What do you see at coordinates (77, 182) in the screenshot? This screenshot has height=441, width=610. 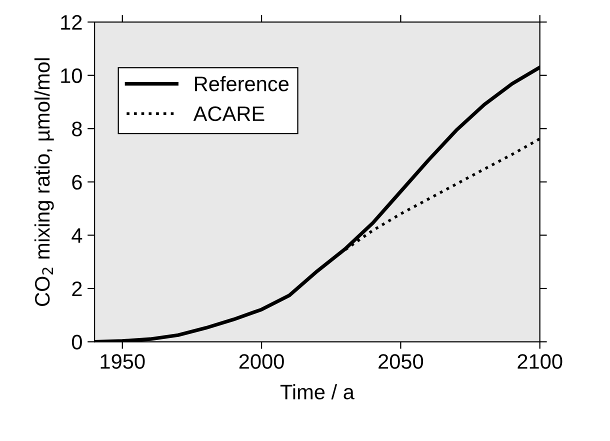 I see `y-tick-label: 6` at bounding box center [77, 182].